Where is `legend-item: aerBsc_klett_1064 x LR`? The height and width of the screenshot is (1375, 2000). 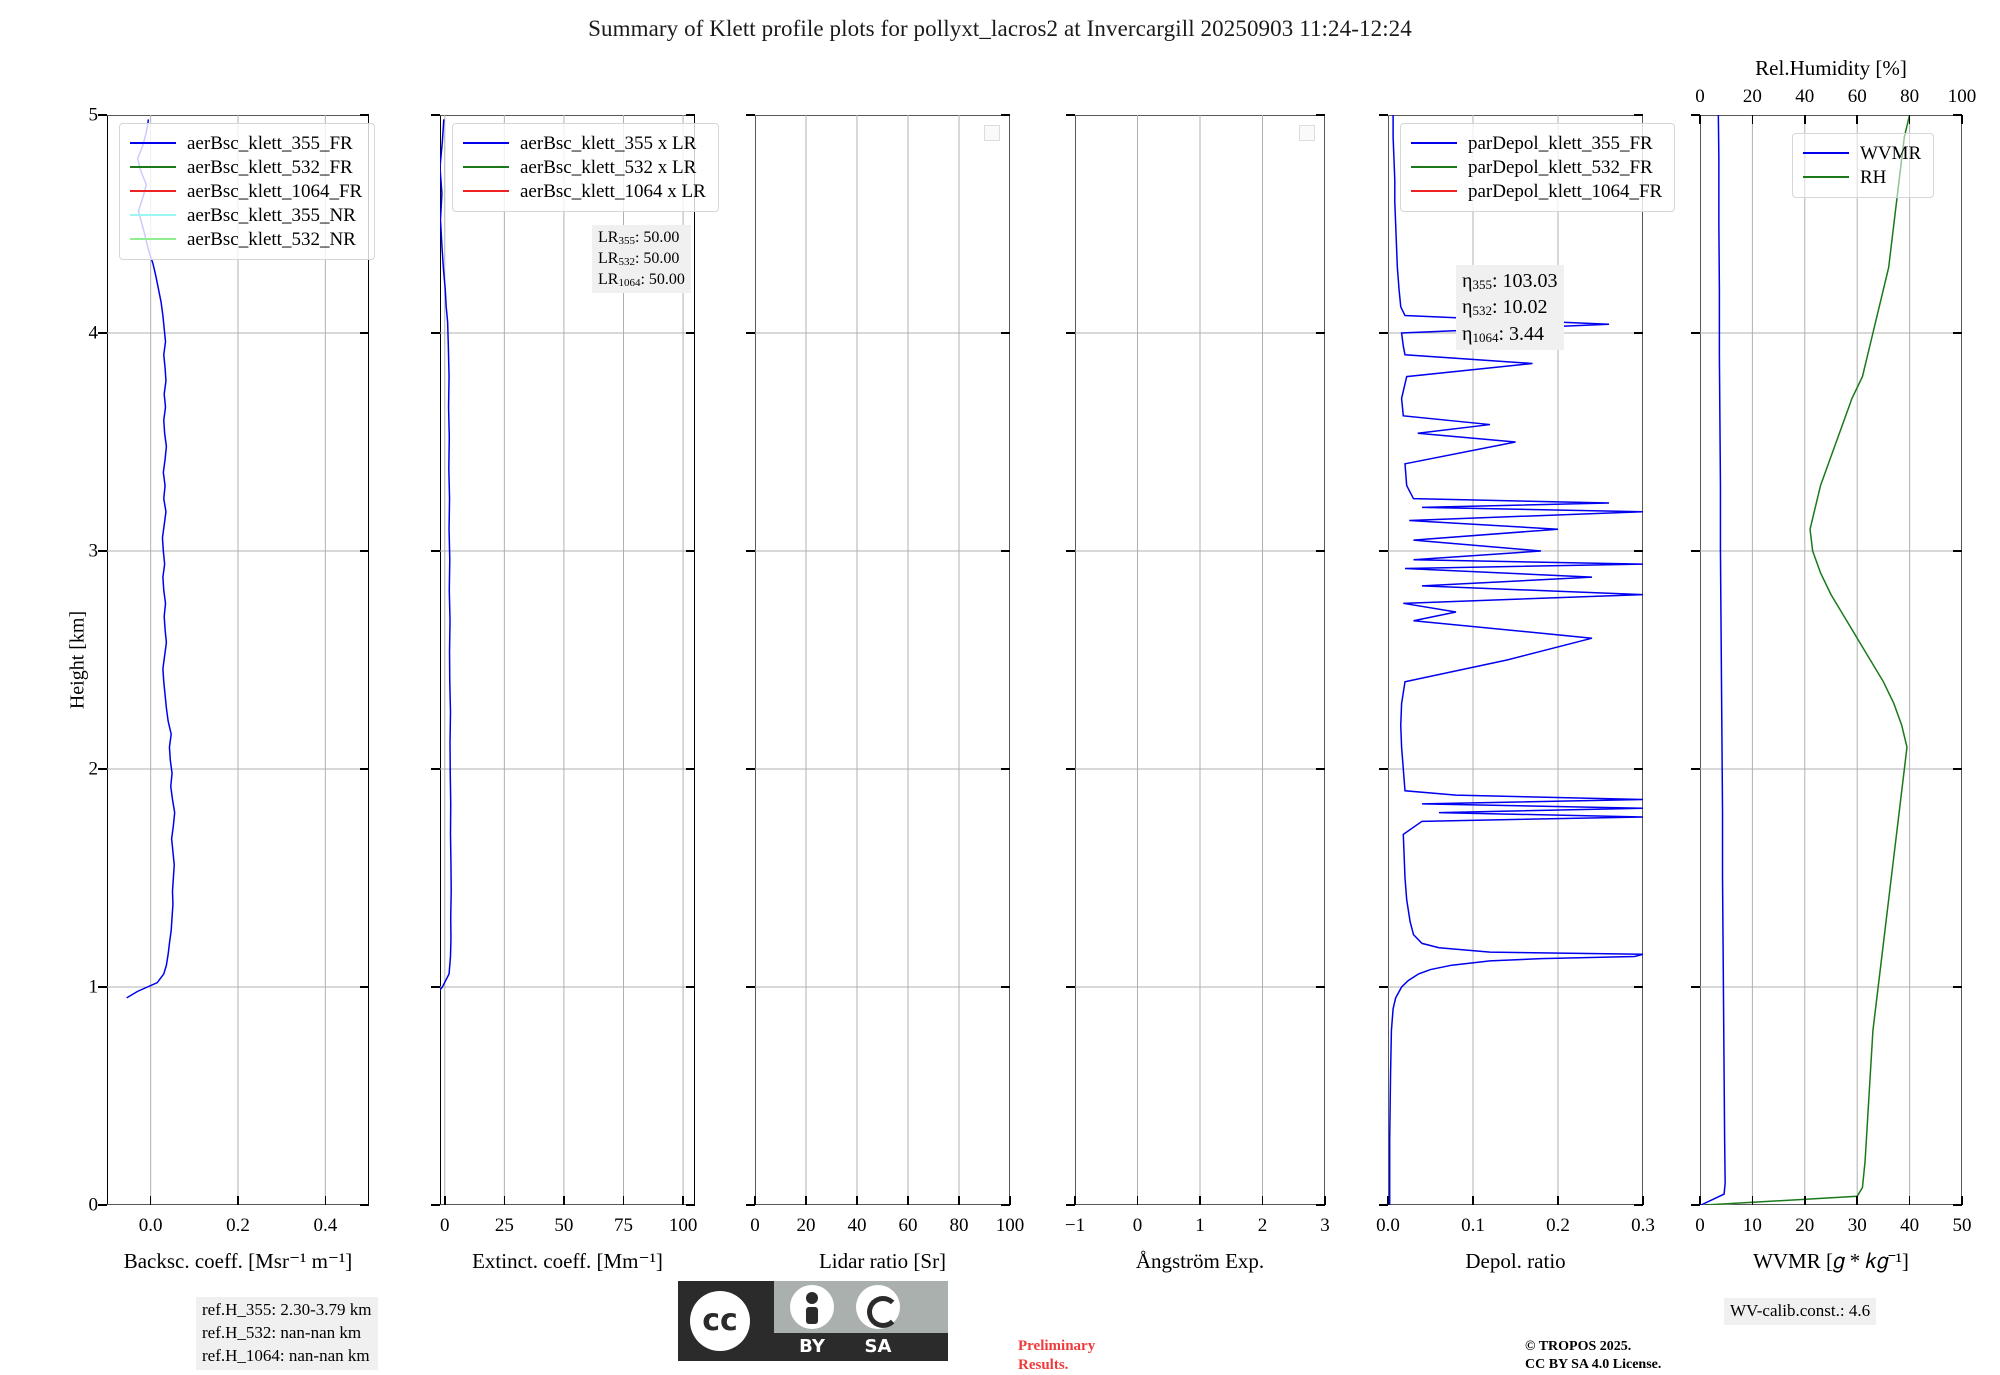
legend-item: aerBsc_klett_1064 x LR is located at coordinates (584, 191).